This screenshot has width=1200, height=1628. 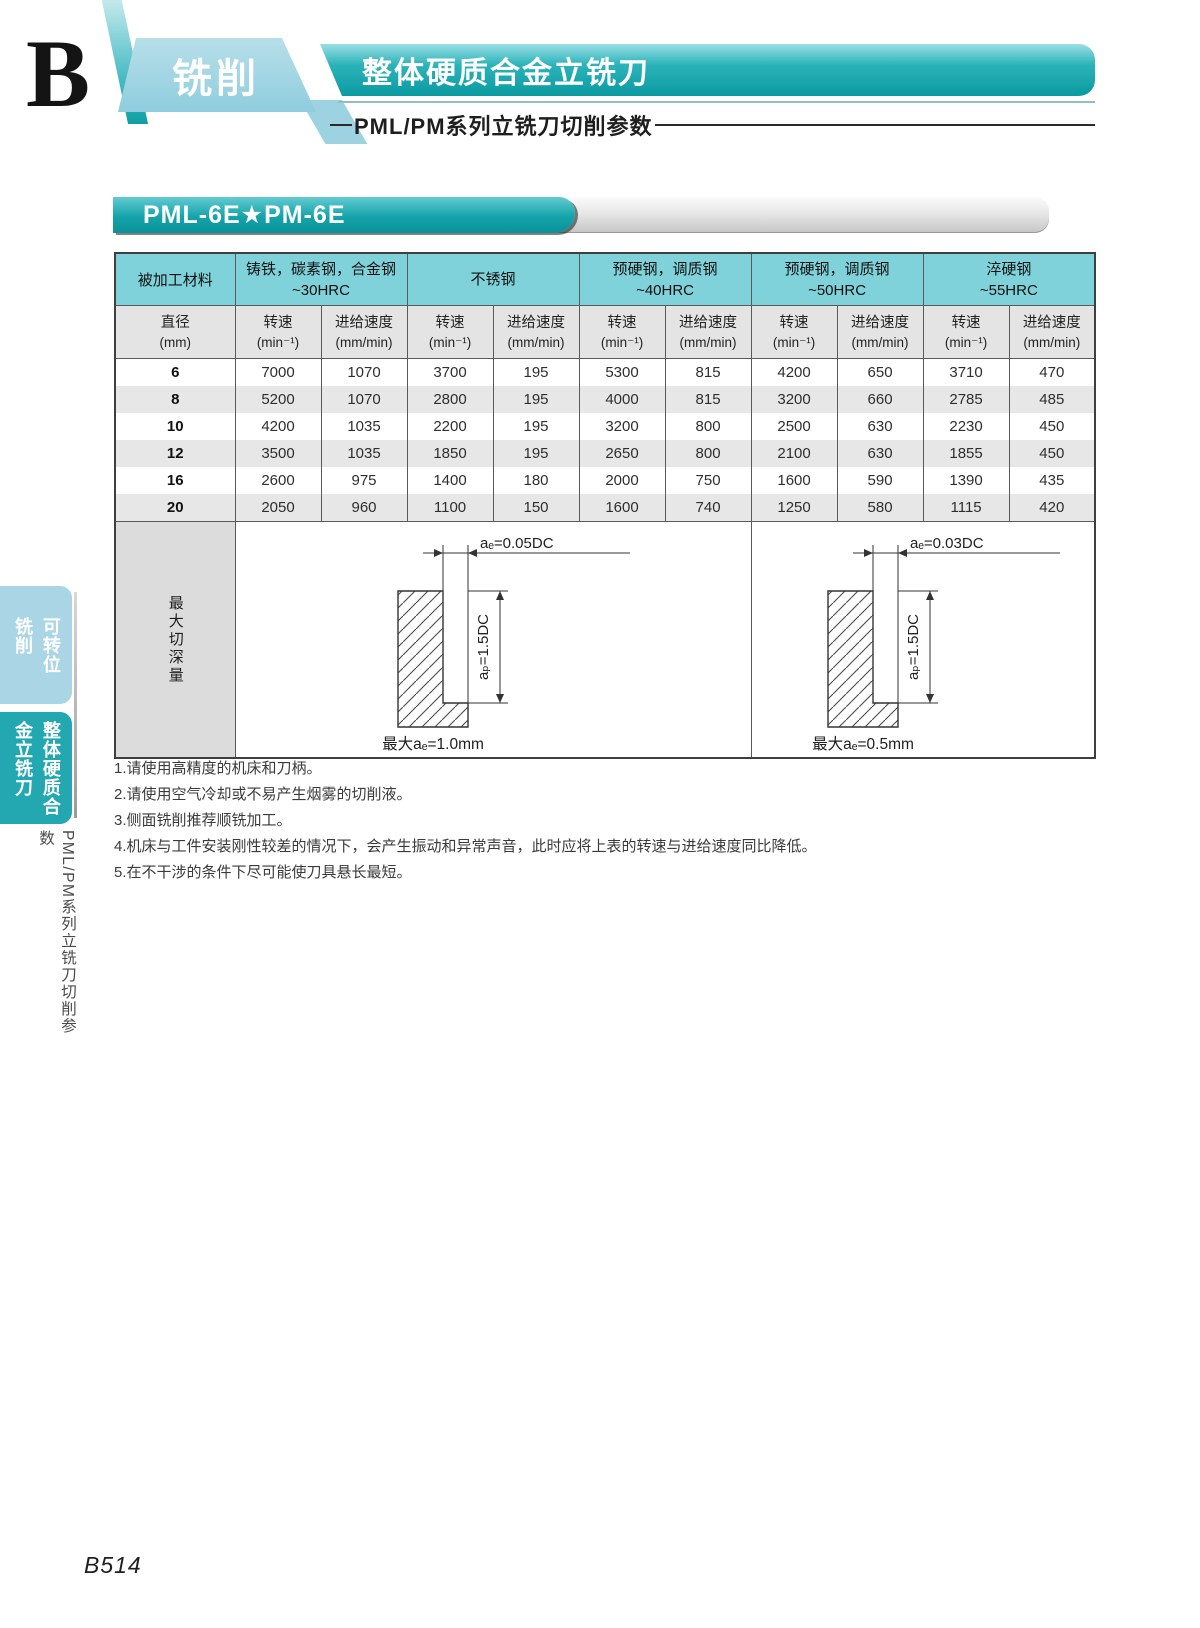 What do you see at coordinates (837, 290) in the screenshot?
I see `material-hardness: ~50HRC` at bounding box center [837, 290].